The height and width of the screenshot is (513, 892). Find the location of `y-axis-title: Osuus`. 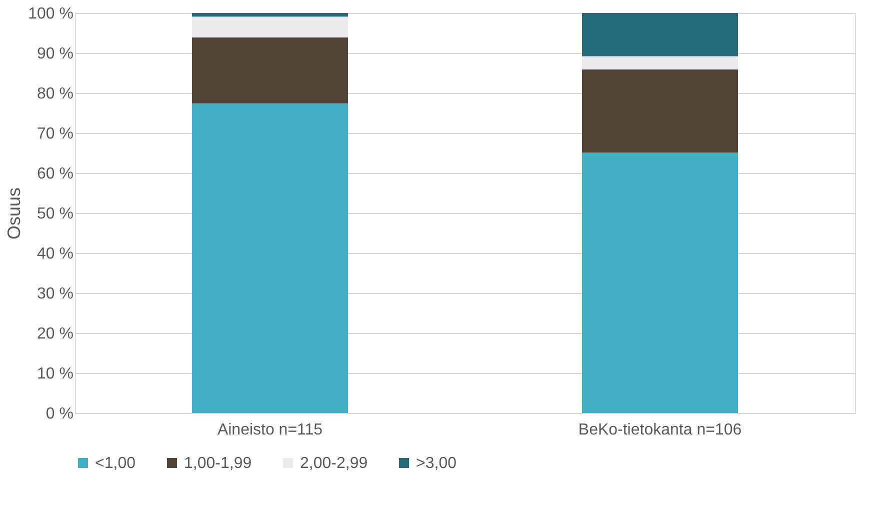

y-axis-title: Osuus is located at coordinates (14, 213).